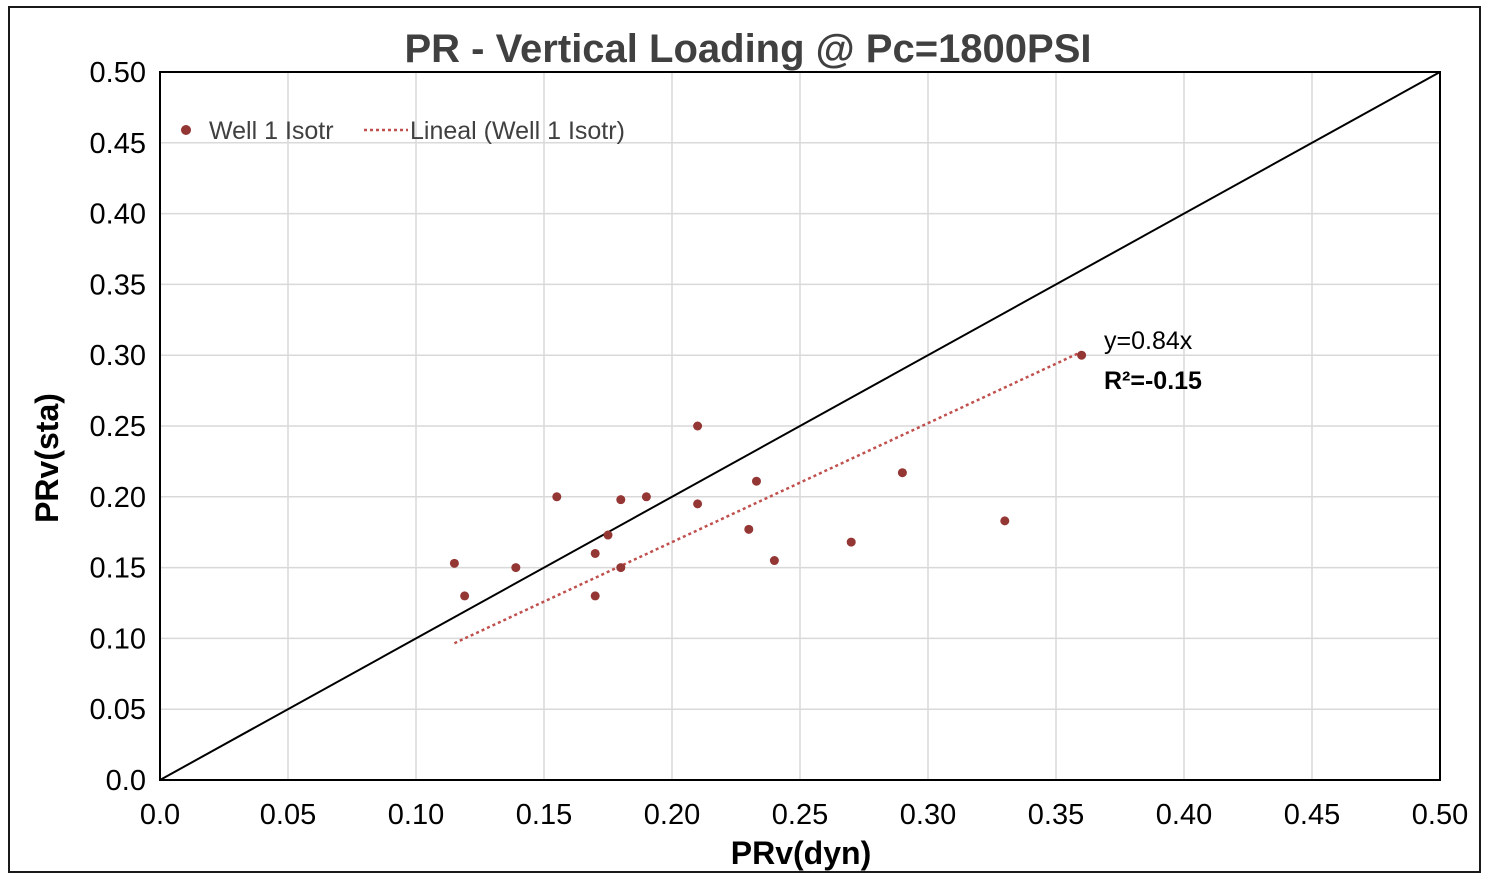 This screenshot has height=883, width=1491. I want to click on x-tick-label: 0.25, so click(800, 815).